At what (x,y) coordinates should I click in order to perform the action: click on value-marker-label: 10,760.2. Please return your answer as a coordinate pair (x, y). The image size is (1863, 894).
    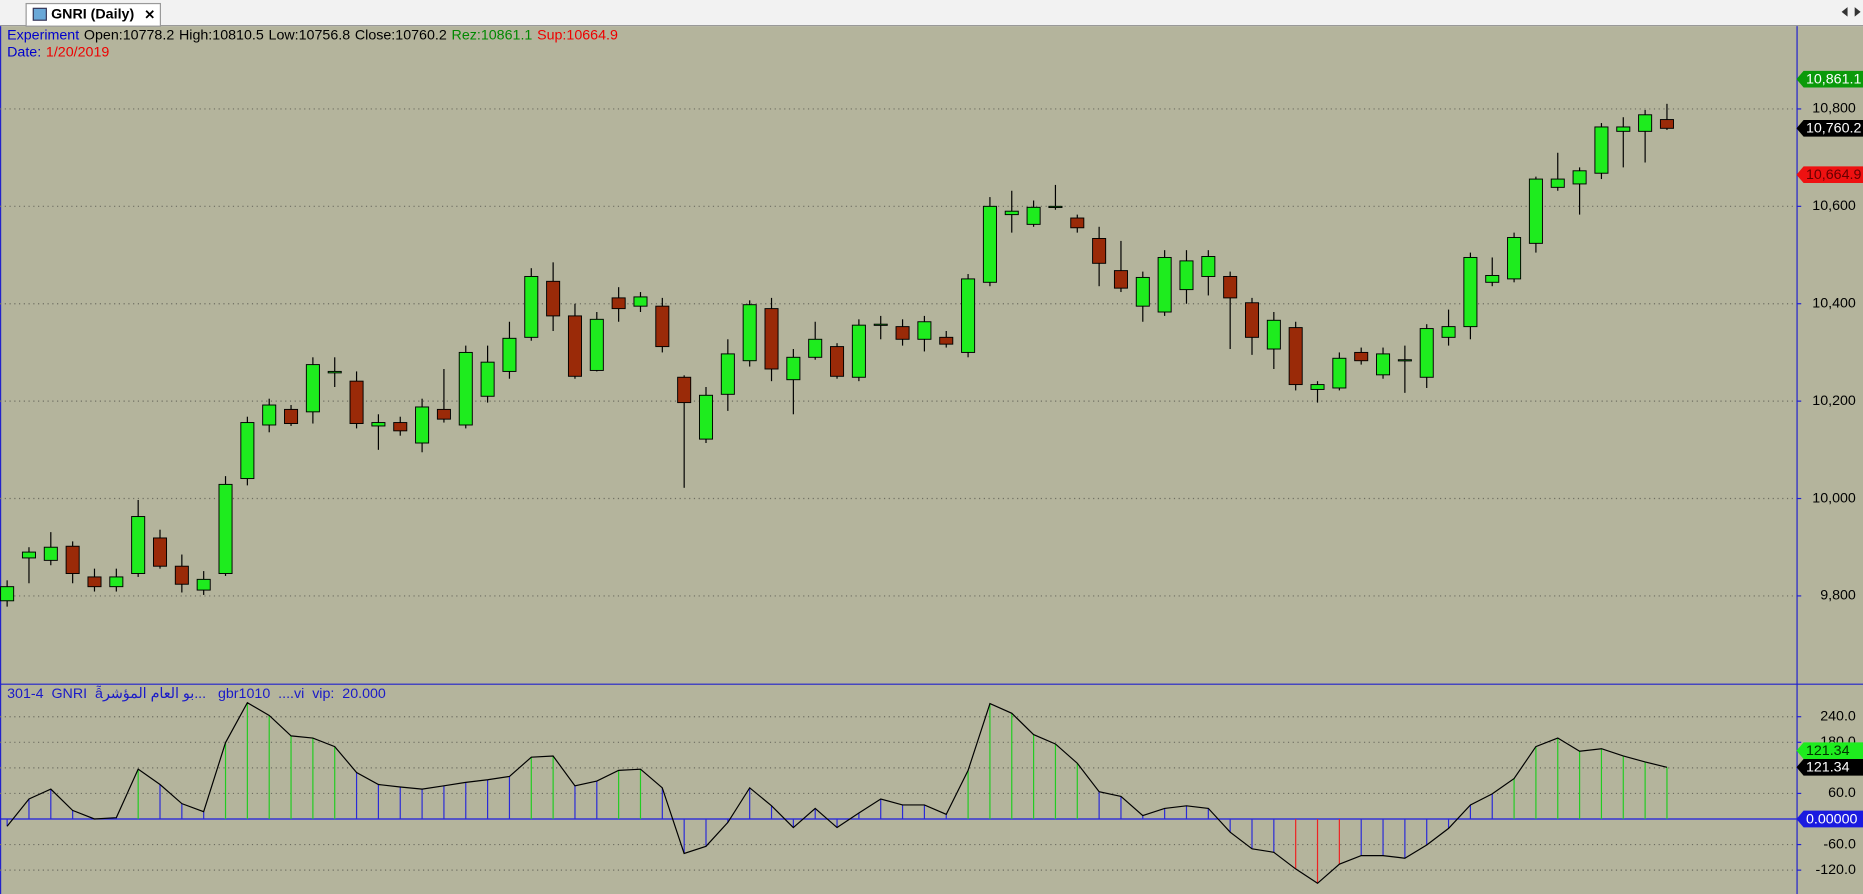
    Looking at the image, I should click on (1834, 129).